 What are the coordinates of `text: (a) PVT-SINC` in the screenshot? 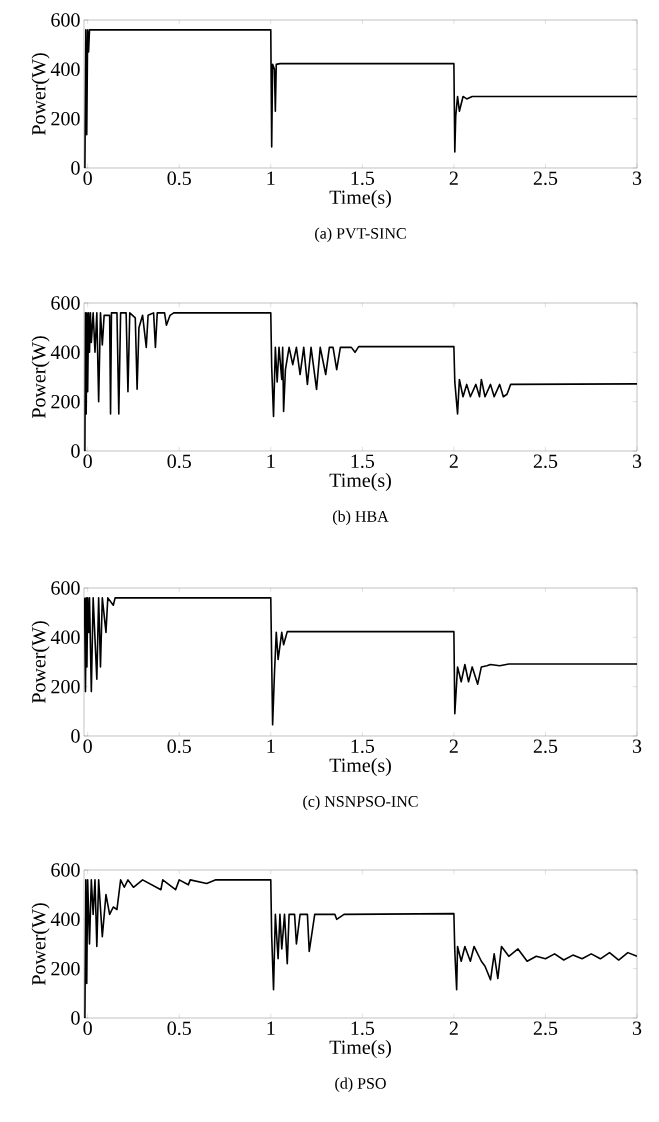 It's located at (360, 235).